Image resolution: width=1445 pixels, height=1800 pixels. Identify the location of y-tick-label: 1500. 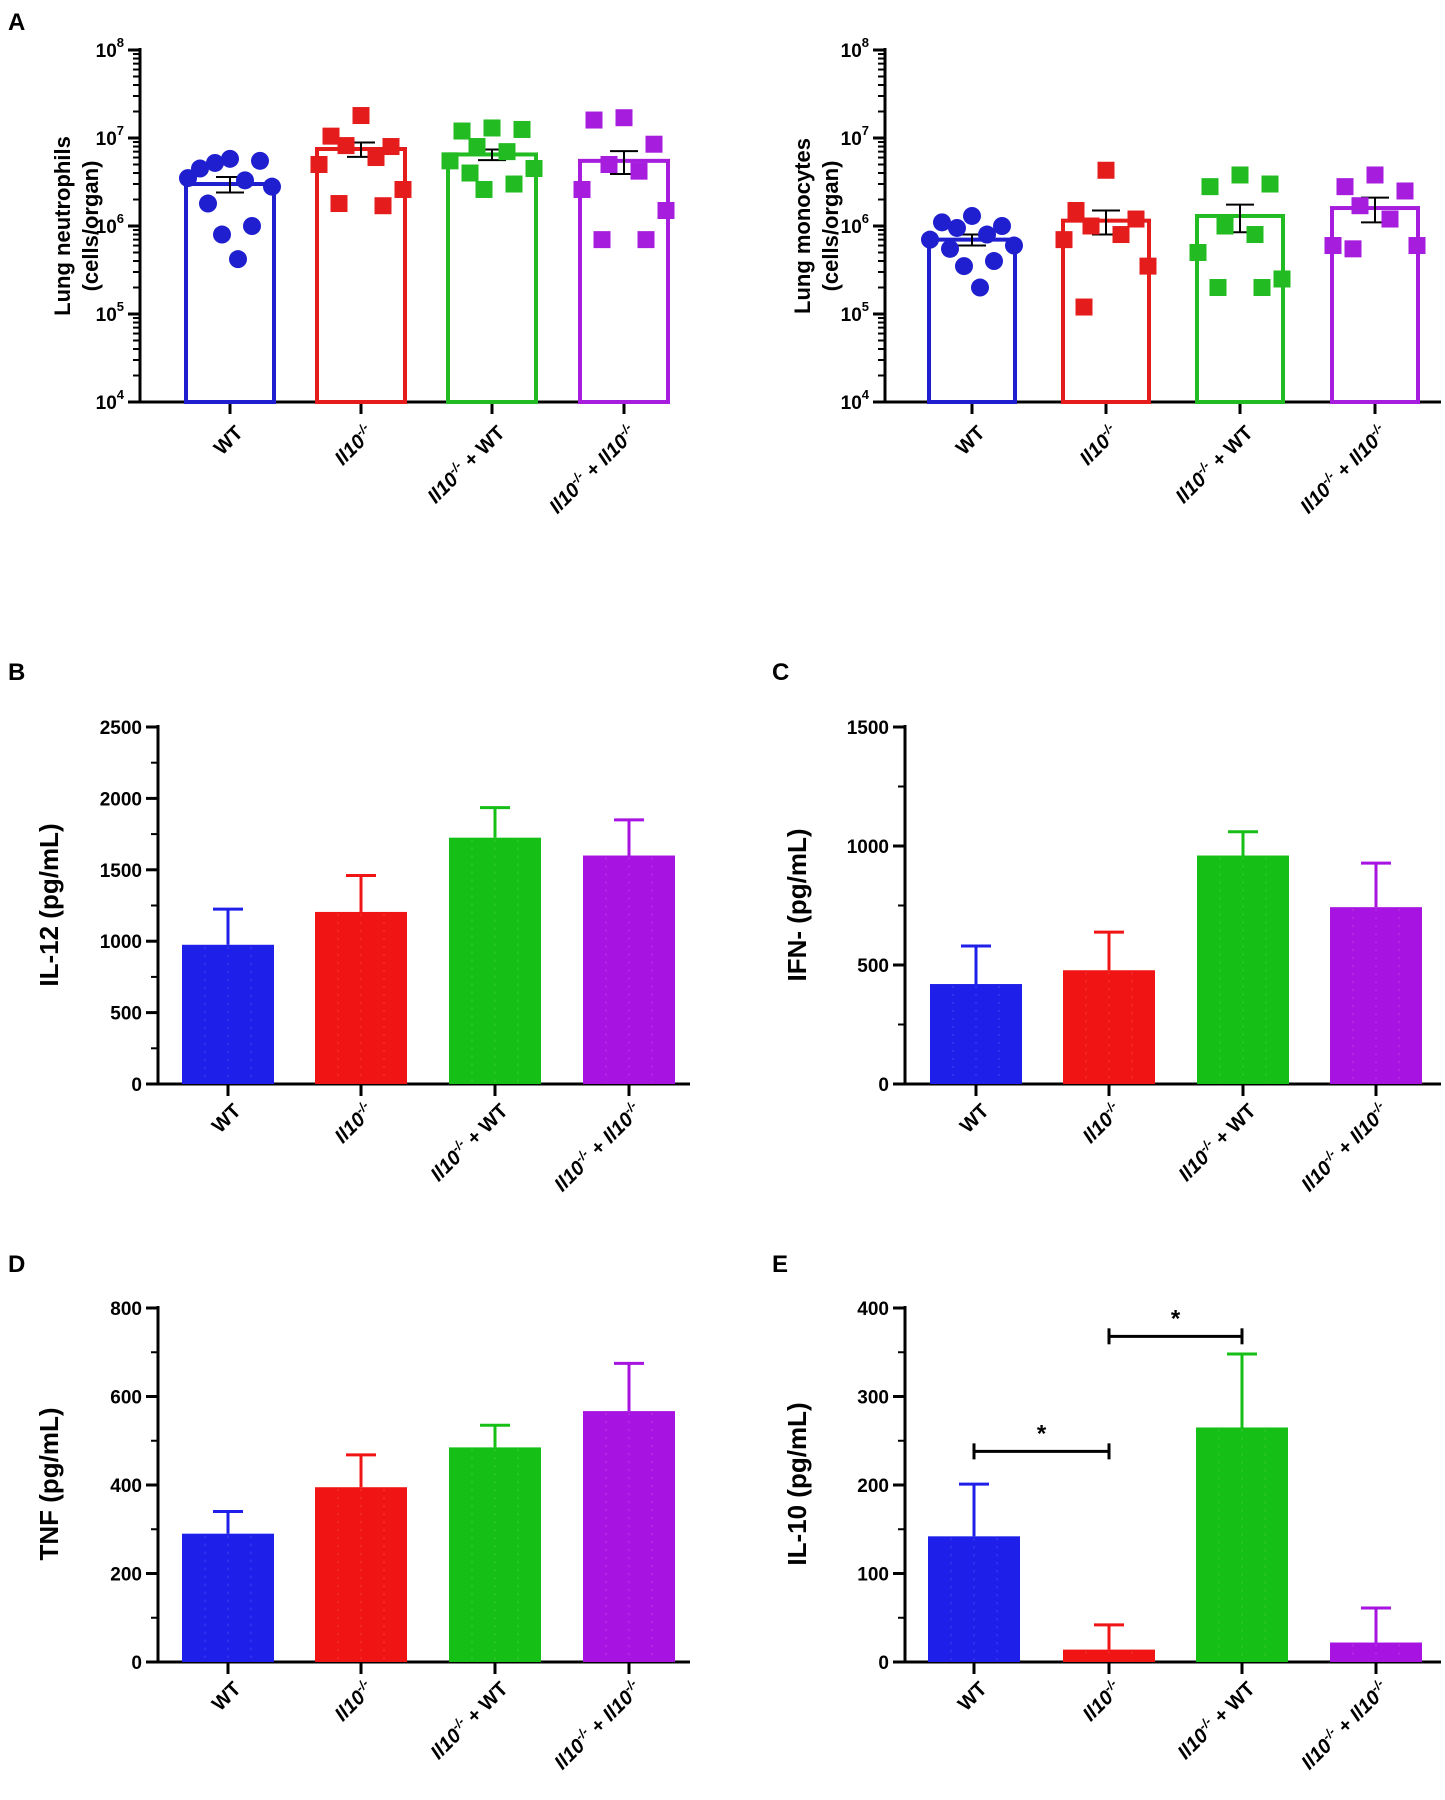
(868, 728).